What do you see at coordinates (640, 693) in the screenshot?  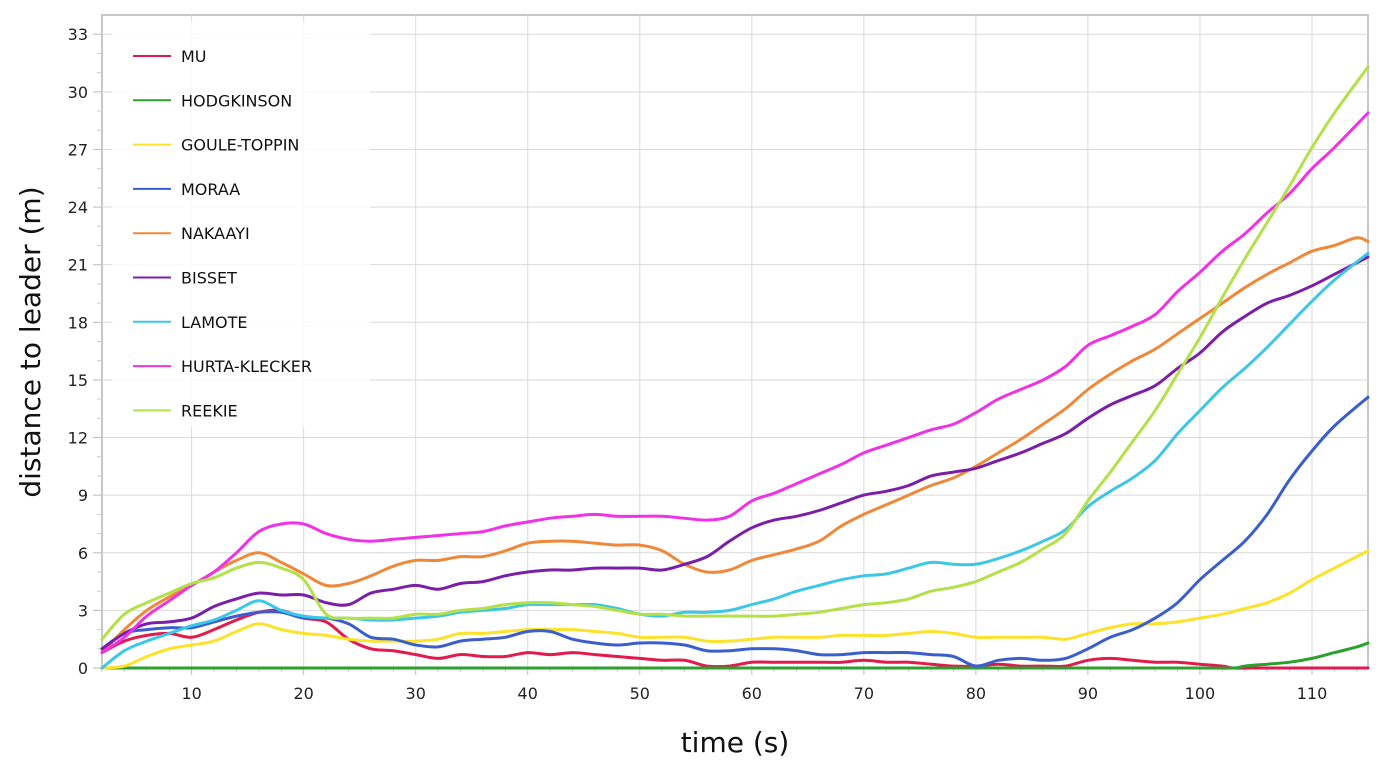 I see `x-tick-label: 50` at bounding box center [640, 693].